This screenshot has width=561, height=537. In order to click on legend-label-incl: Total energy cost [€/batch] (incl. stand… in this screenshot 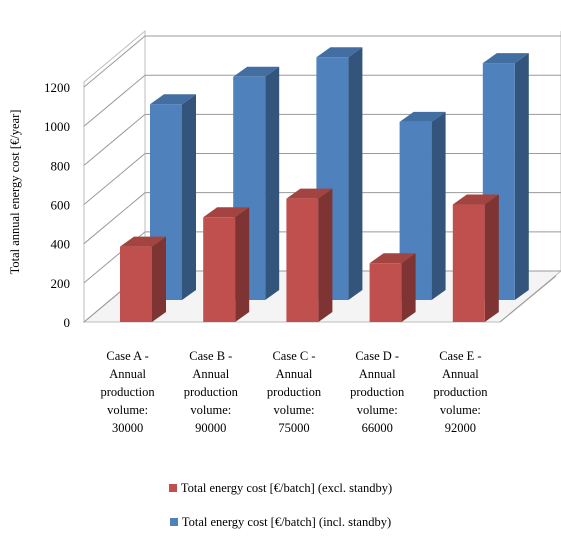, I will do `click(286, 522)`.